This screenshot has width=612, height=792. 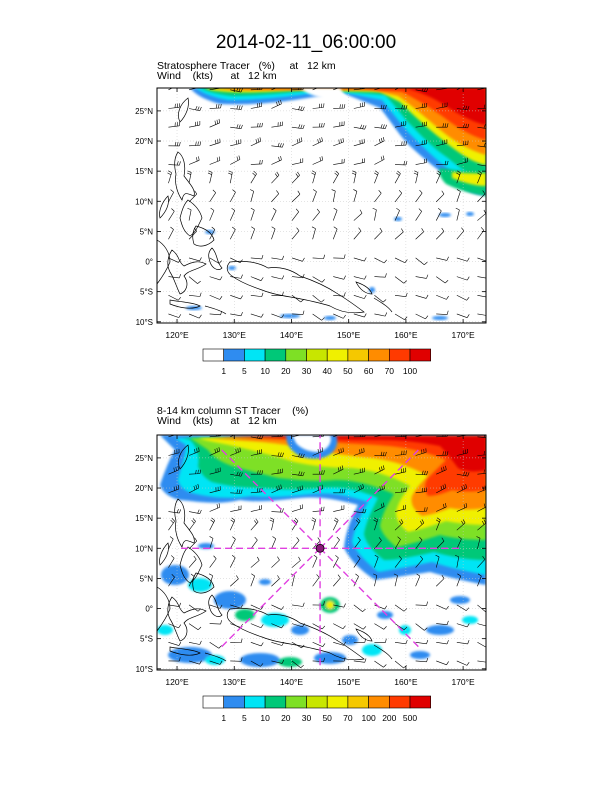 I want to click on y-tick-label: 0°, so click(x=149, y=609).